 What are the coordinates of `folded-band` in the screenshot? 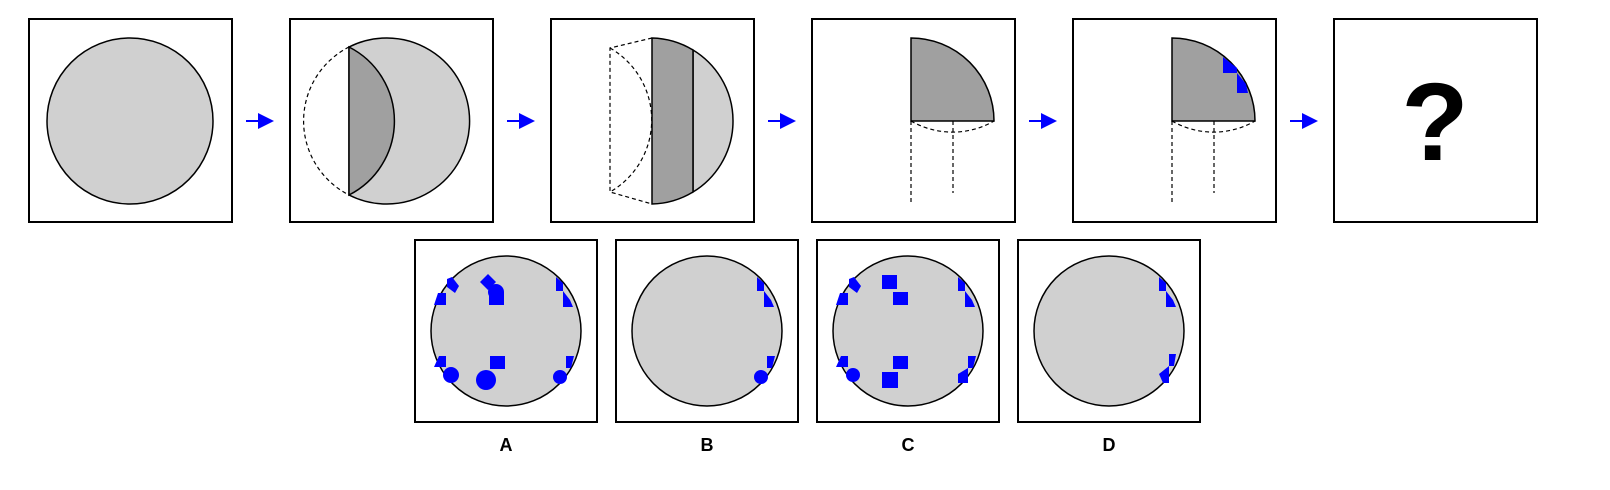 It's located at (672, 121).